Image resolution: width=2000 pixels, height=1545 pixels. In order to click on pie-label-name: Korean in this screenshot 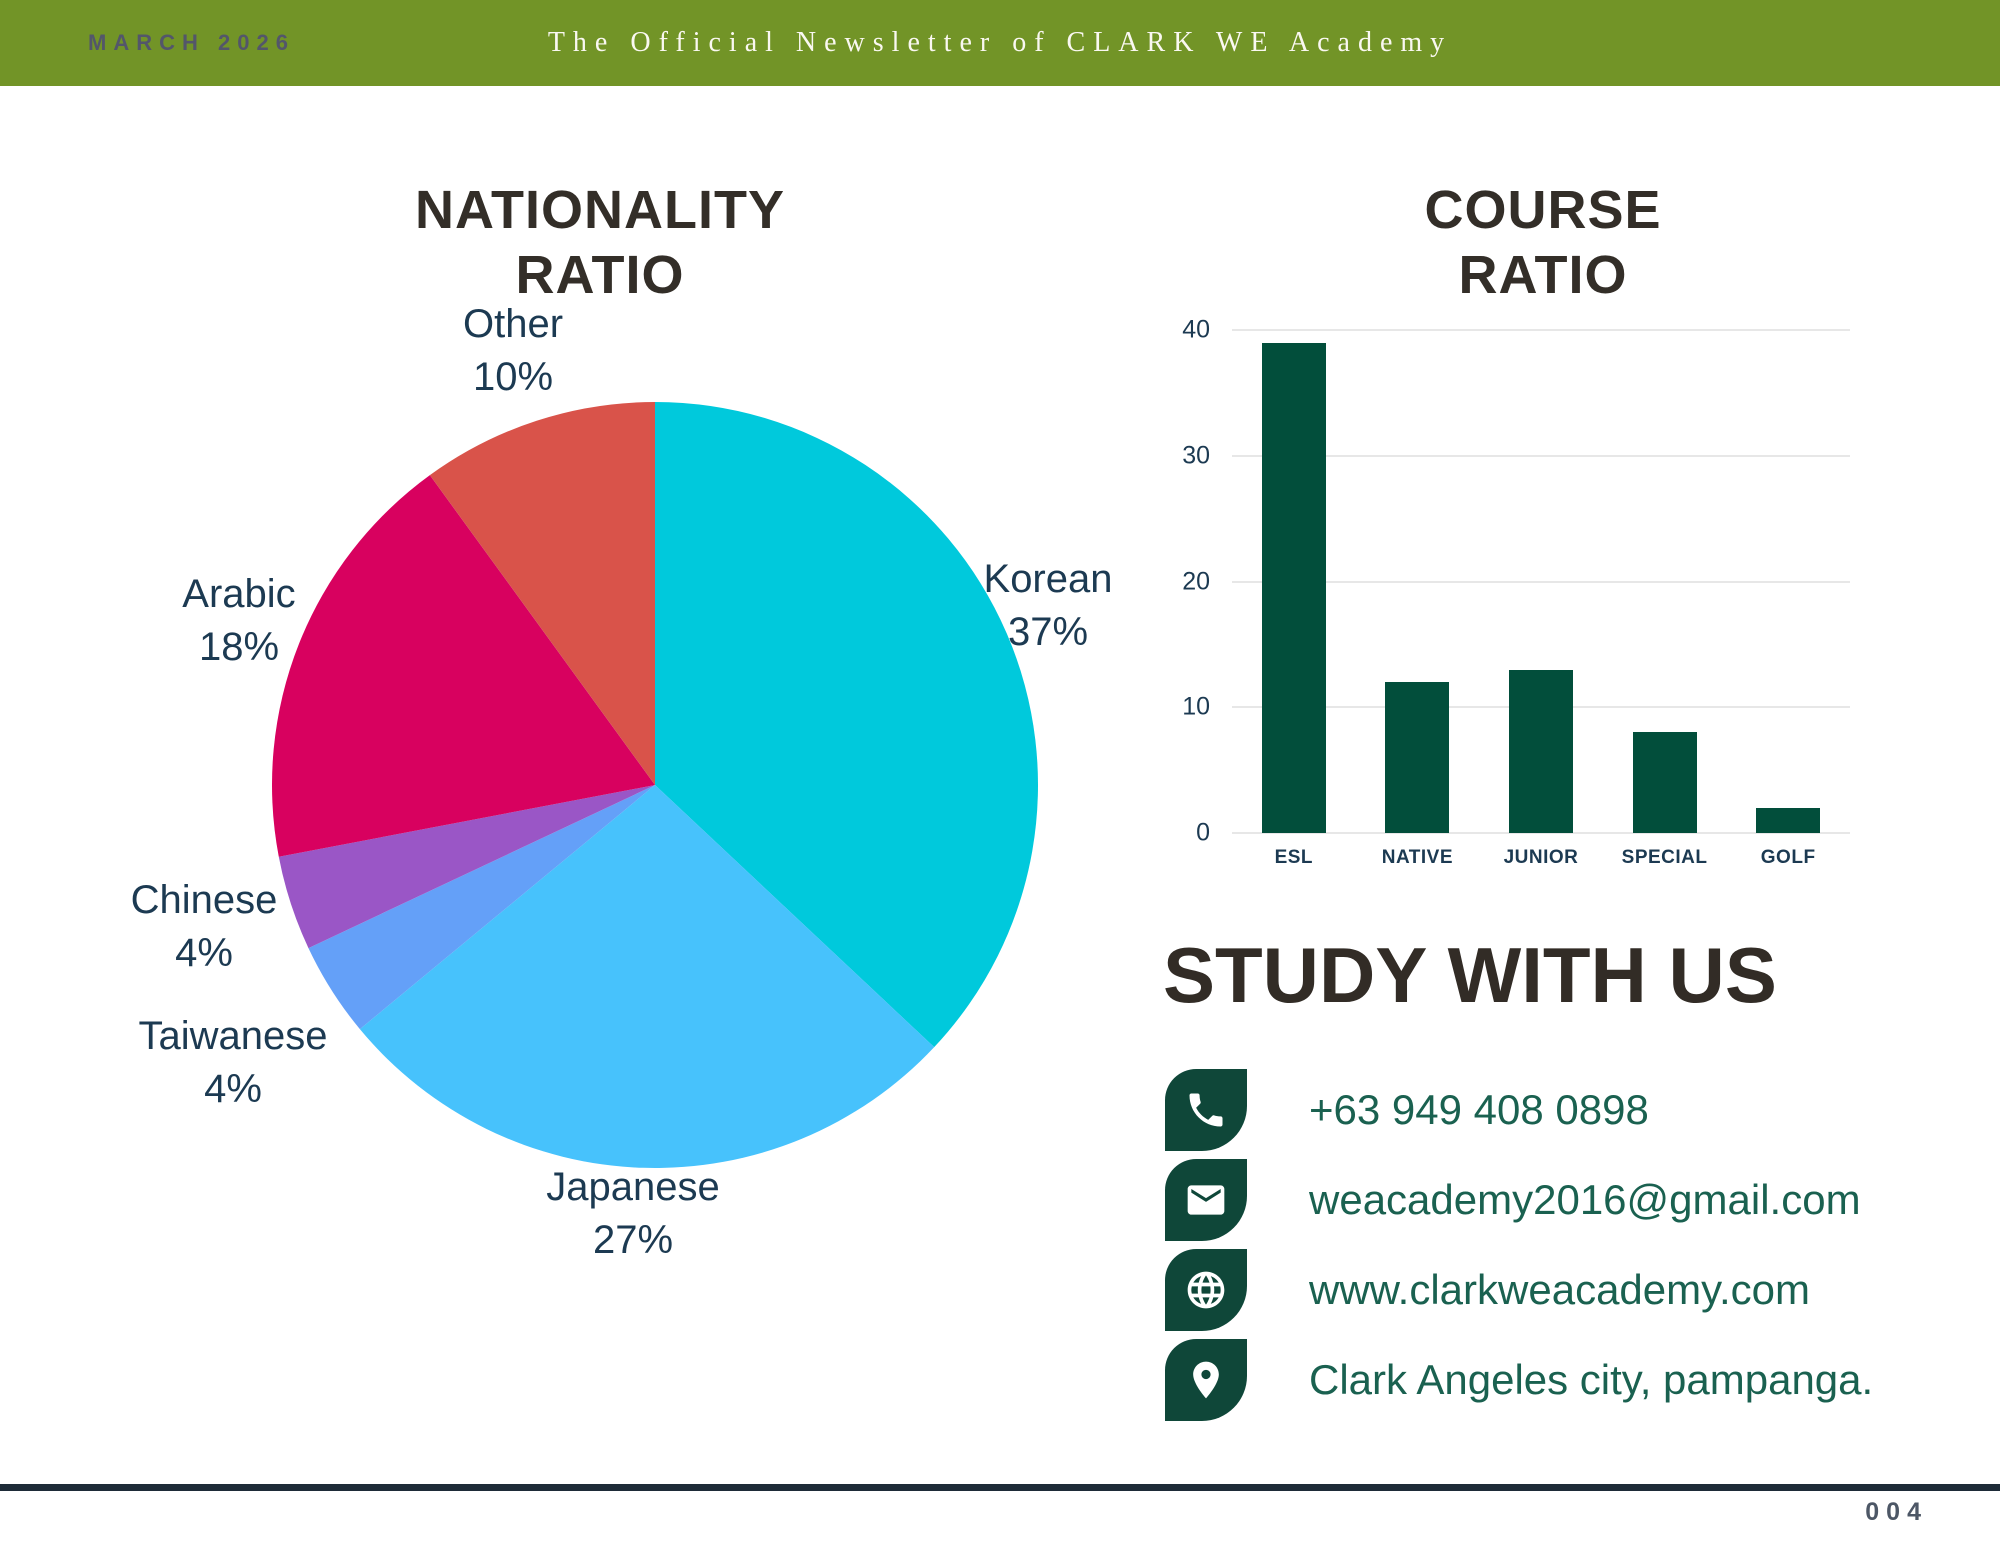, I will do `click(1048, 579)`.